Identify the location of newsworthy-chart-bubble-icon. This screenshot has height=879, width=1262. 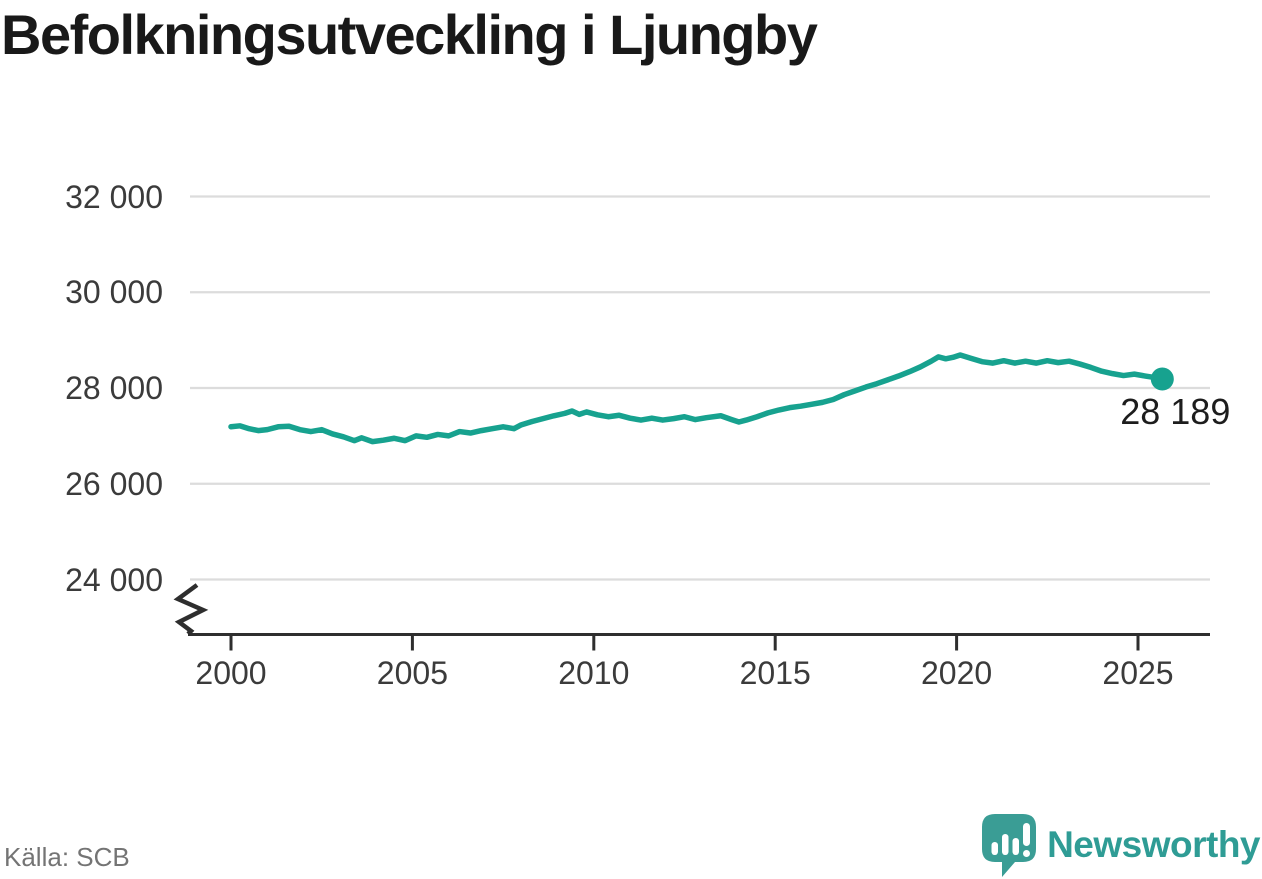
(1009, 845).